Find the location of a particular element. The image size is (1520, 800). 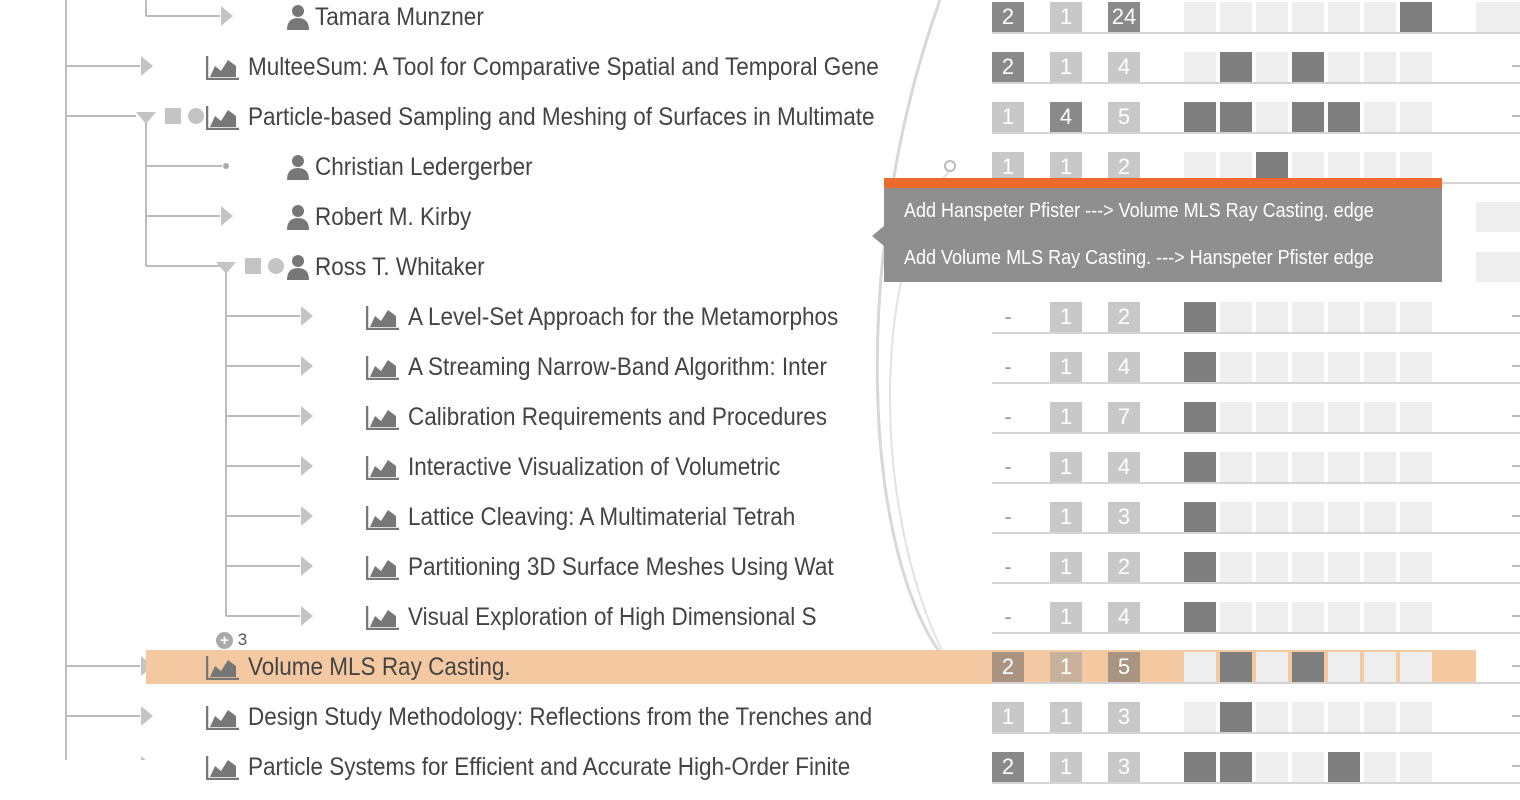

author-row: Christian Ledergerber 1 1 2 is located at coordinates (760, 175).